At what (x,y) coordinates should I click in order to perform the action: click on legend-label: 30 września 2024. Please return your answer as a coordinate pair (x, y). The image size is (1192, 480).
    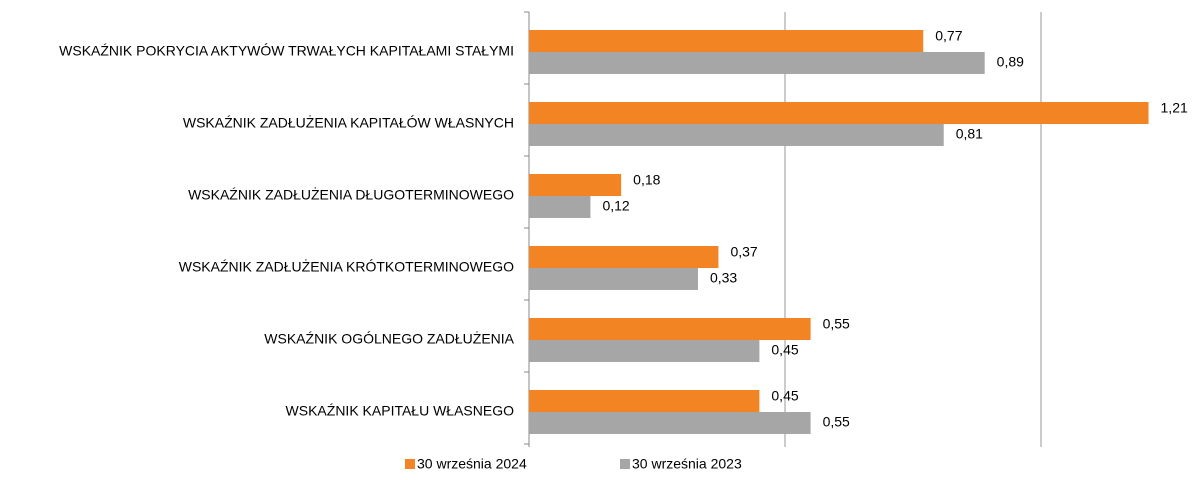
    Looking at the image, I should click on (472, 464).